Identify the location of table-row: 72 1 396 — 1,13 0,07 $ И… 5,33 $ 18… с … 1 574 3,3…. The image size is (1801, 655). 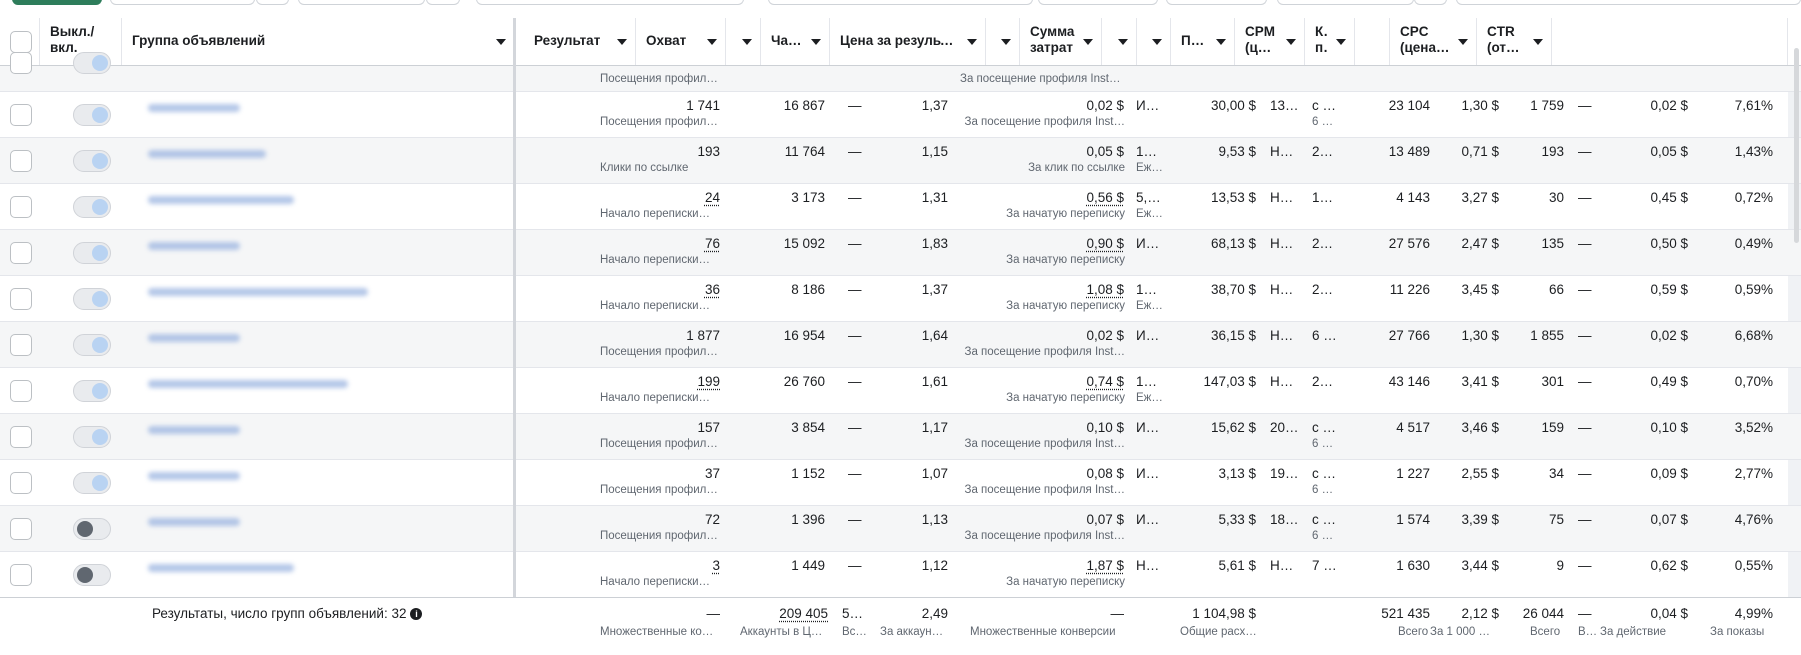
(900, 529).